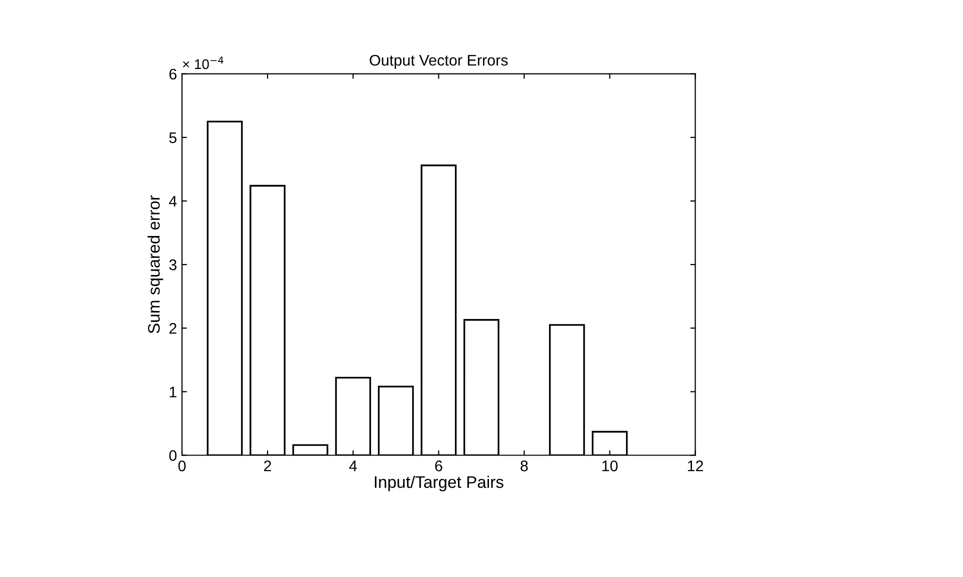 This screenshot has height=577, width=963. I want to click on x-tick-label: 2, so click(268, 466).